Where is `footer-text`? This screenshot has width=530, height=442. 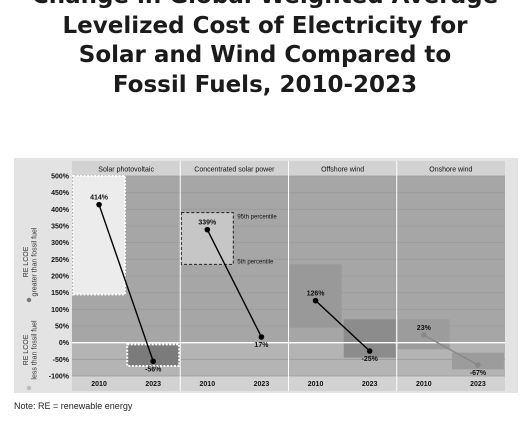 footer-text is located at coordinates (265, 439).